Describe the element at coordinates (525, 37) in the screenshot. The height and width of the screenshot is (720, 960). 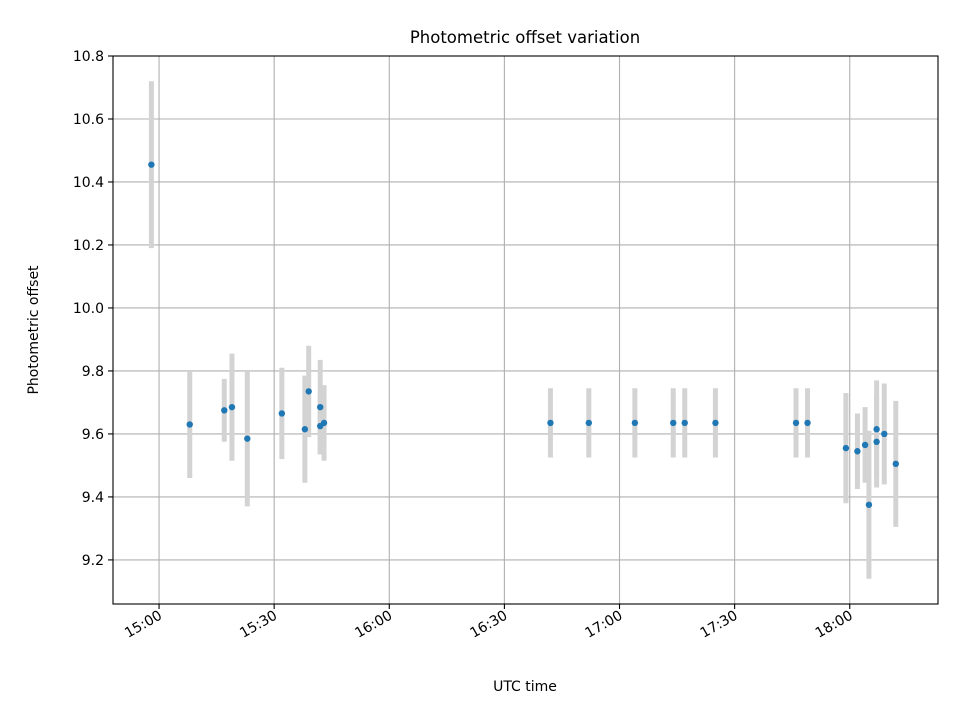
I see `chart-title: Photometric offset variation` at that location.